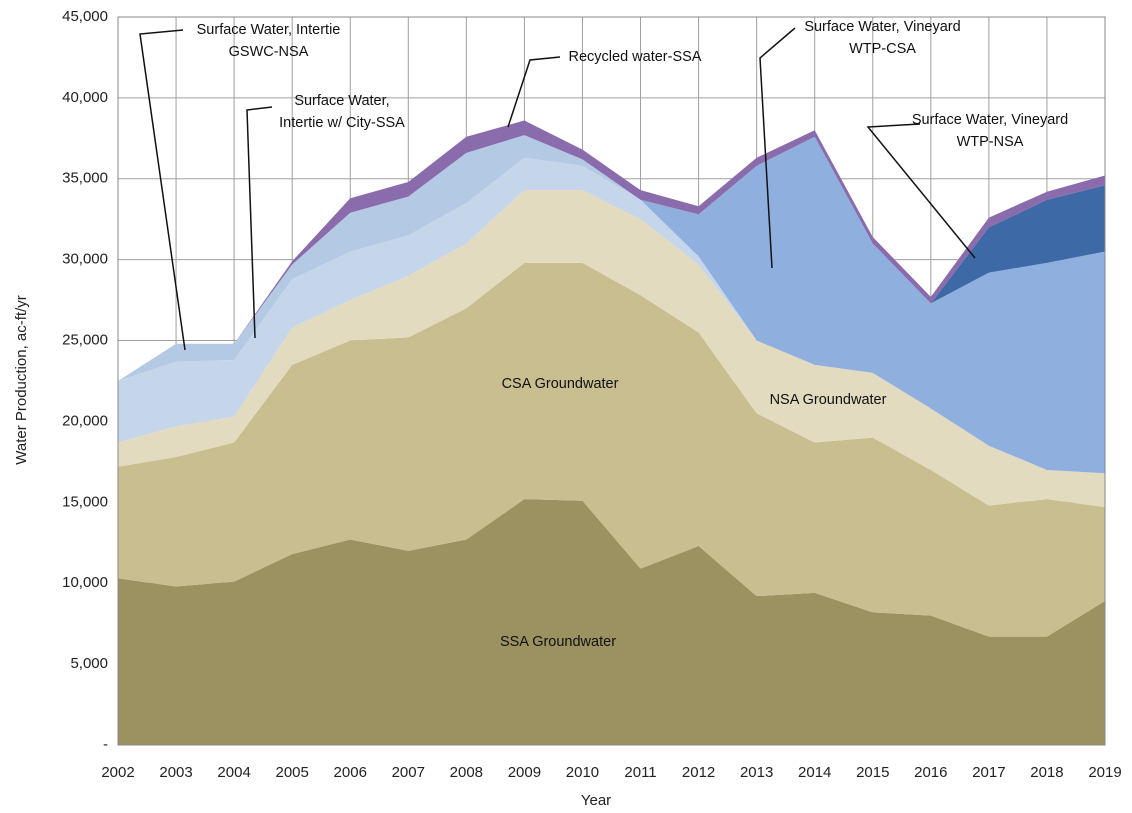  Describe the element at coordinates (756, 772) in the screenshot. I see `x-tick-label: 2013` at that location.